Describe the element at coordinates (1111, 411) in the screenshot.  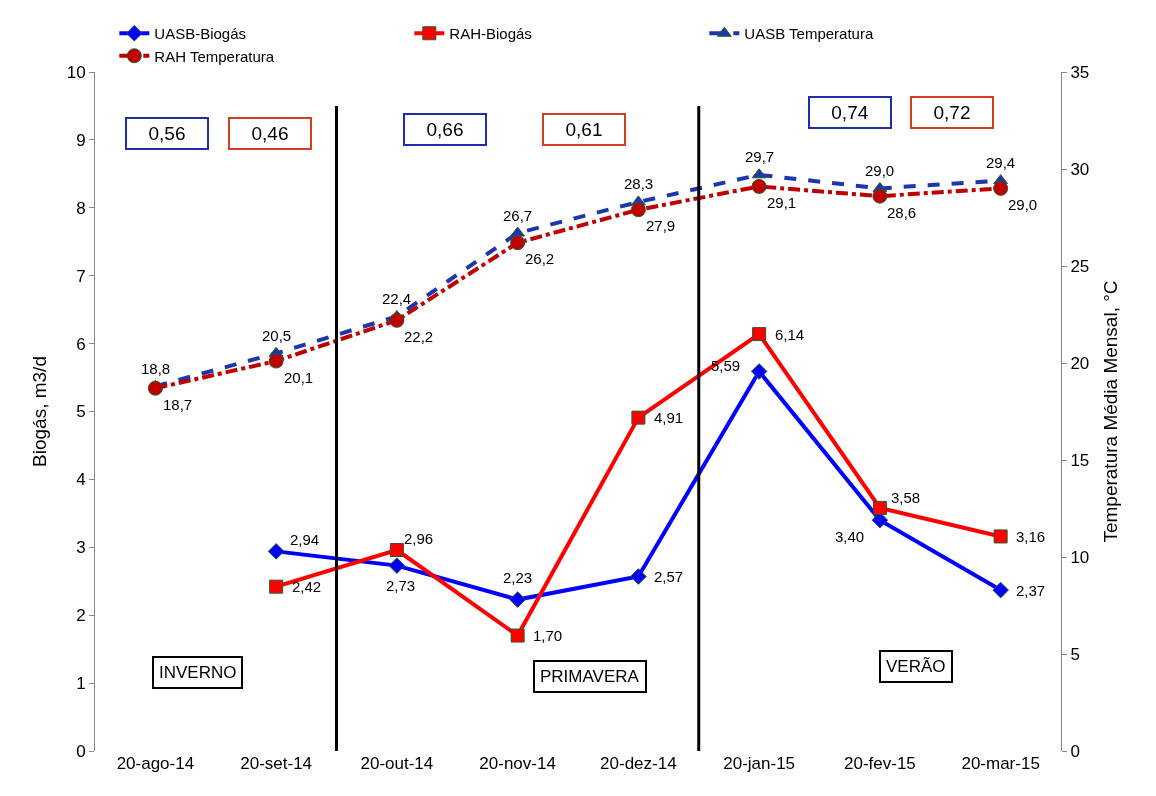
I see `y2-axis-title: Temperatura Média Mensal, °C` at that location.